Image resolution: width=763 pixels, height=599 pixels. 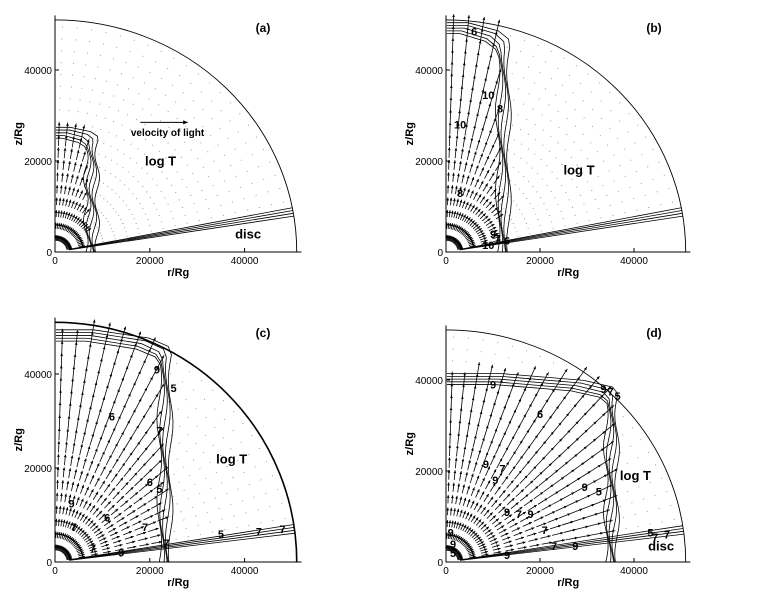 I want to click on velocity-of-light-arrow, so click(x=164, y=122).